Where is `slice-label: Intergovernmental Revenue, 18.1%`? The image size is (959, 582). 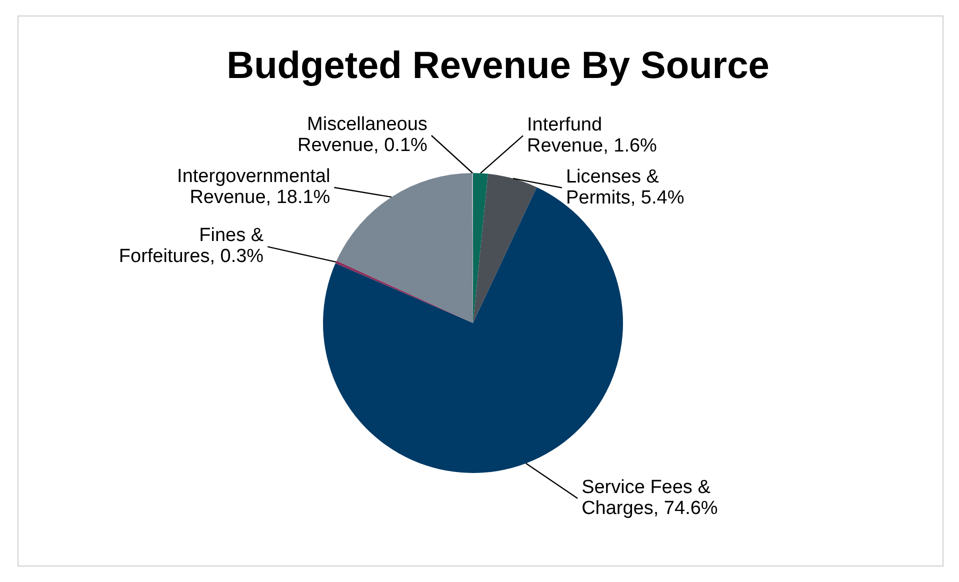 slice-label: Intergovernmental Revenue, 18.1% is located at coordinates (253, 187).